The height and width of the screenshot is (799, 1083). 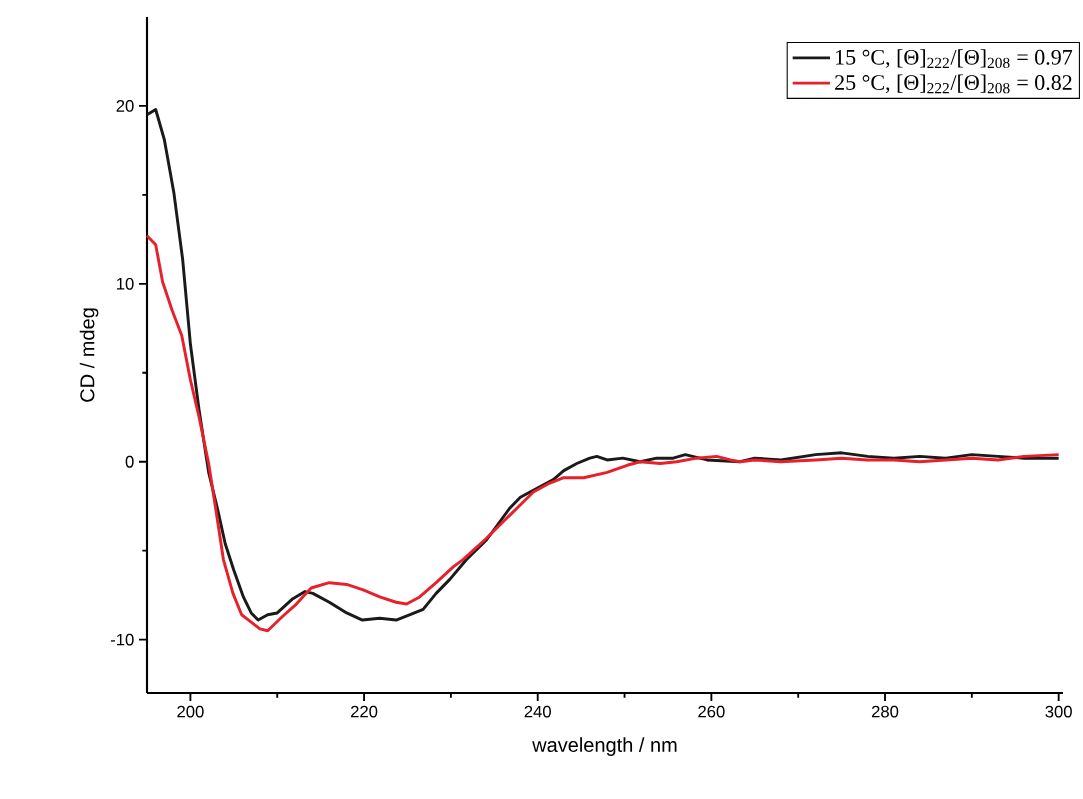 I want to click on legend-label: 15 °C, [Θ]$_{222}$/[Θ]$_{208}$ = 0.97, so click(x=954, y=59).